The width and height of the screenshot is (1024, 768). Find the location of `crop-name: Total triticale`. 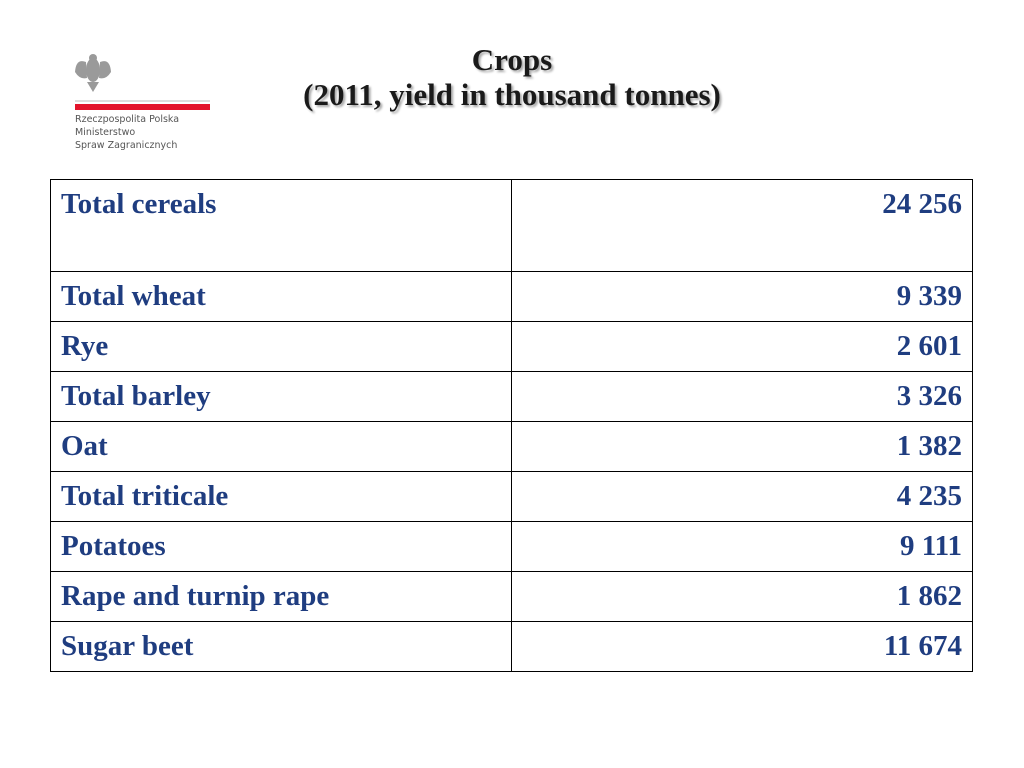

crop-name: Total triticale is located at coordinates (281, 496).